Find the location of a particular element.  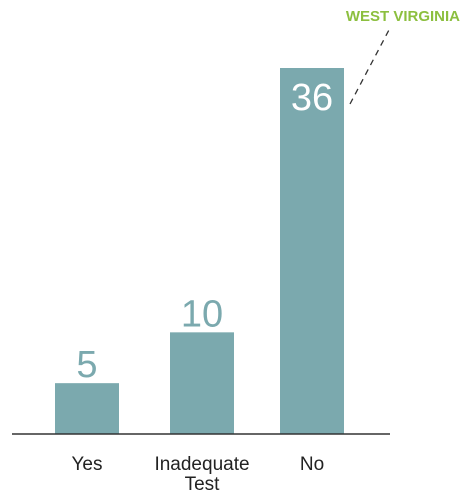

category-label-1-line-0: Inadequate is located at coordinates (201, 464).